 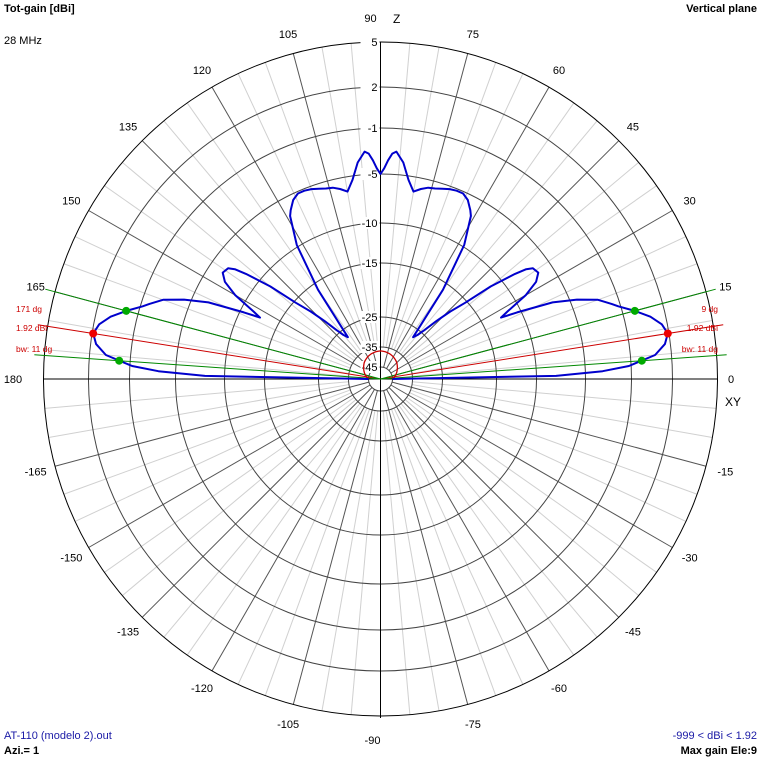 What do you see at coordinates (373, 129) in the screenshot?
I see `radial-tick-label: -1` at bounding box center [373, 129].